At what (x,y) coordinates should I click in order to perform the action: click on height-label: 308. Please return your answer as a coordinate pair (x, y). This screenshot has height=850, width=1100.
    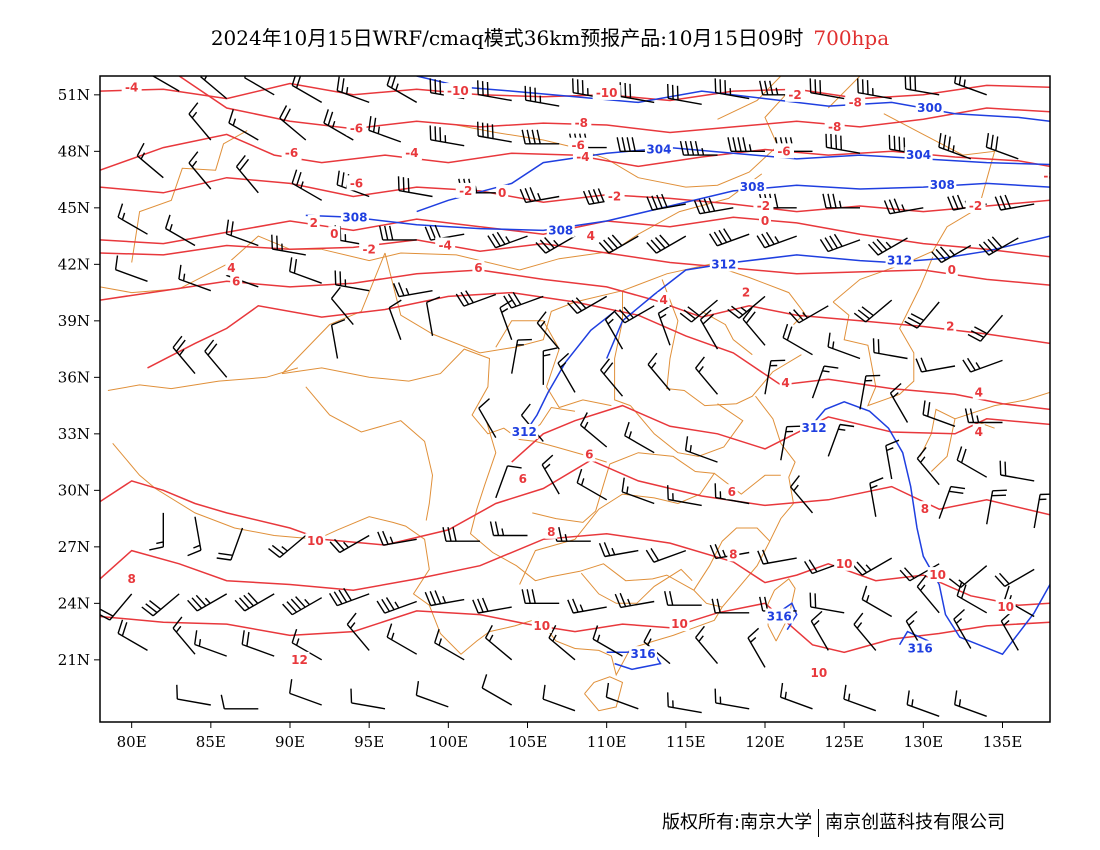
    Looking at the image, I should click on (354, 217).